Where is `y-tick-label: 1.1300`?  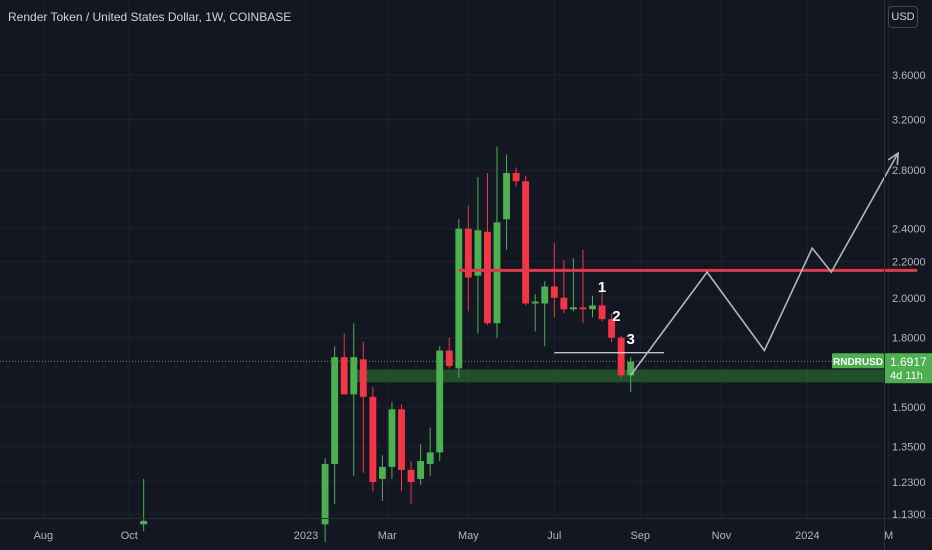 y-tick-label: 1.1300 is located at coordinates (909, 515).